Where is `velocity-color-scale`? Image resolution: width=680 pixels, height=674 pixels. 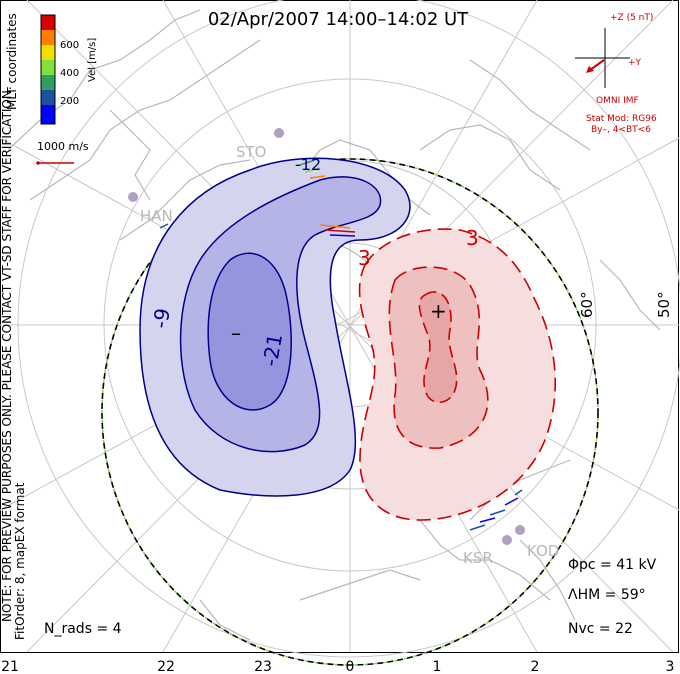
velocity-color-scale is located at coordinates (48, 69).